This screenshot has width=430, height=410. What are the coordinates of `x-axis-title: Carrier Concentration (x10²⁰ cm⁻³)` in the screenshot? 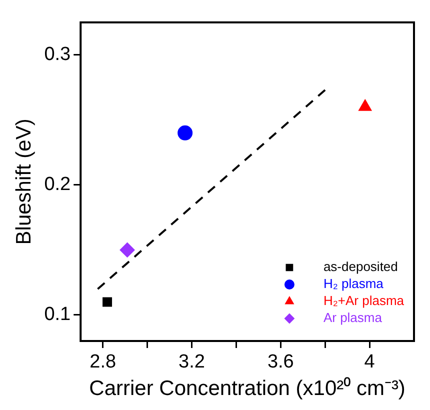 It's located at (247, 388).